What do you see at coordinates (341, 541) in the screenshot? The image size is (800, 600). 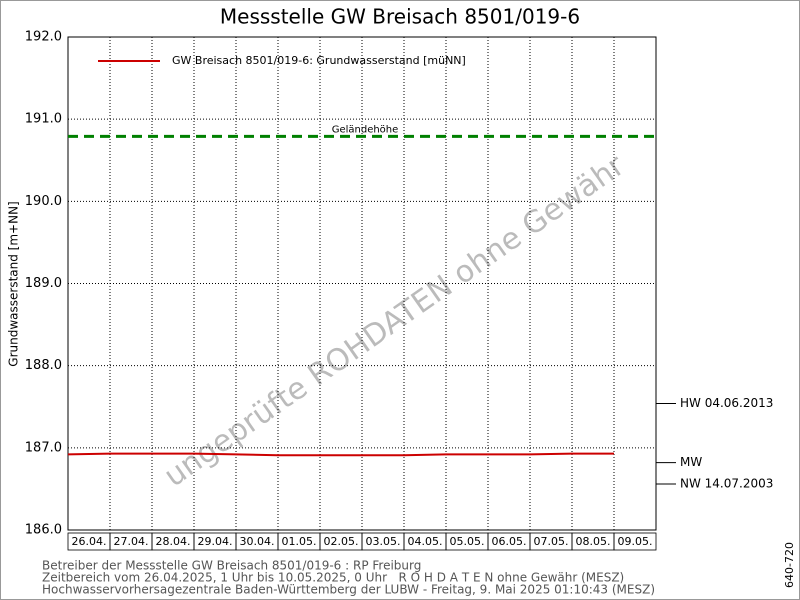 I see `x-tick-label: 02.05.` at bounding box center [341, 541].